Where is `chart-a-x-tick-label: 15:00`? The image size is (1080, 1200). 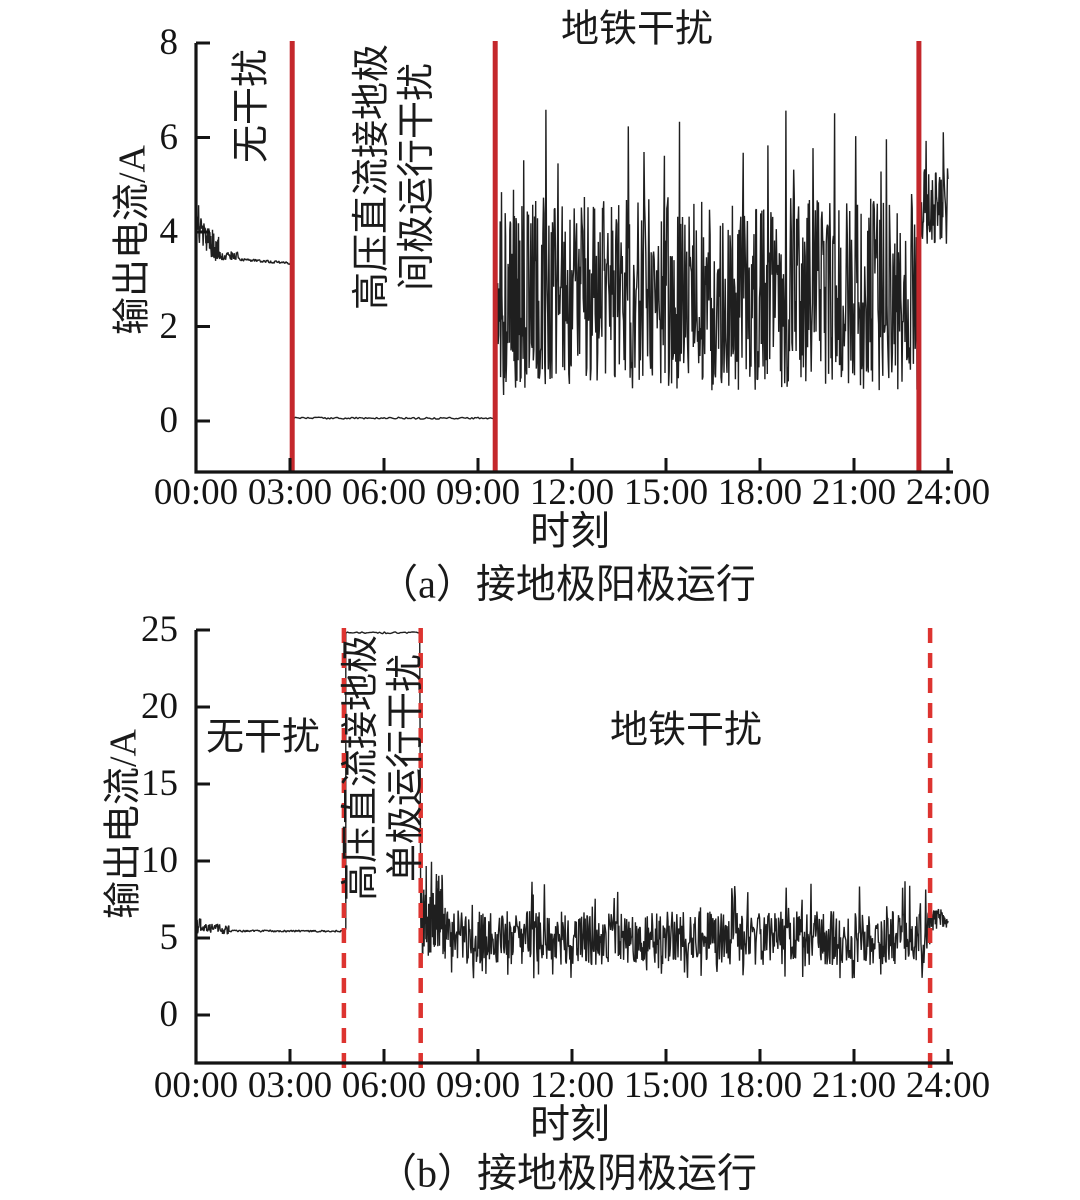 chart-a-x-tick-label: 15:00 is located at coordinates (666, 492).